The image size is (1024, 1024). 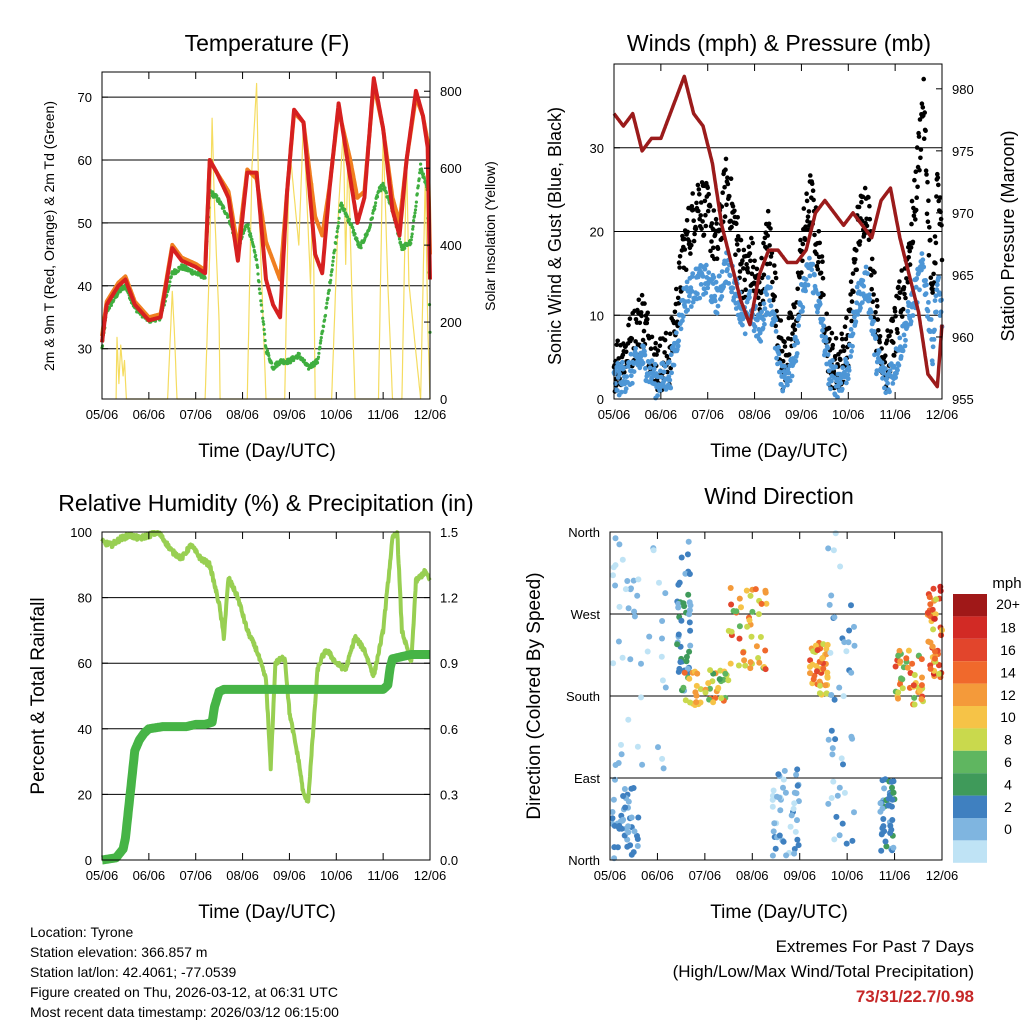 I want to click on y-tick-label: North, so click(x=584, y=860).